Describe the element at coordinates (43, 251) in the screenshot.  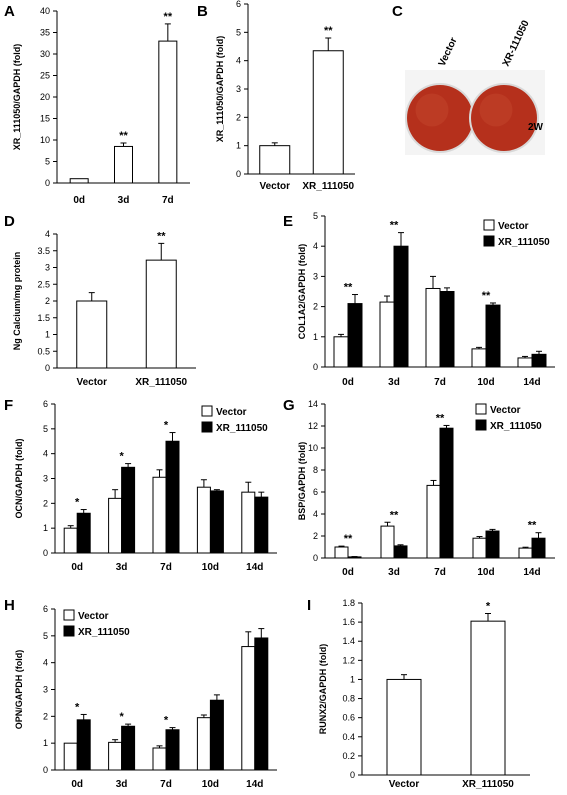
I see `y-tick-label: 3.5` at that location.